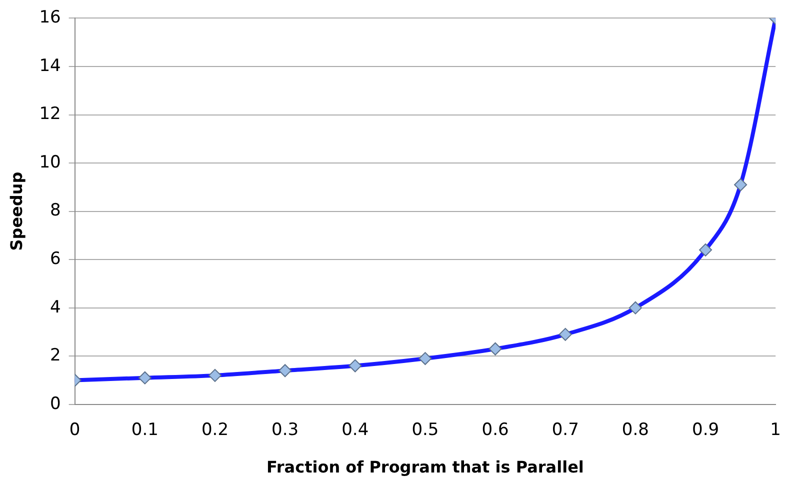 The width and height of the screenshot is (791, 486). Describe the element at coordinates (215, 430) in the screenshot. I see `x-tick-label: 0.2` at that location.